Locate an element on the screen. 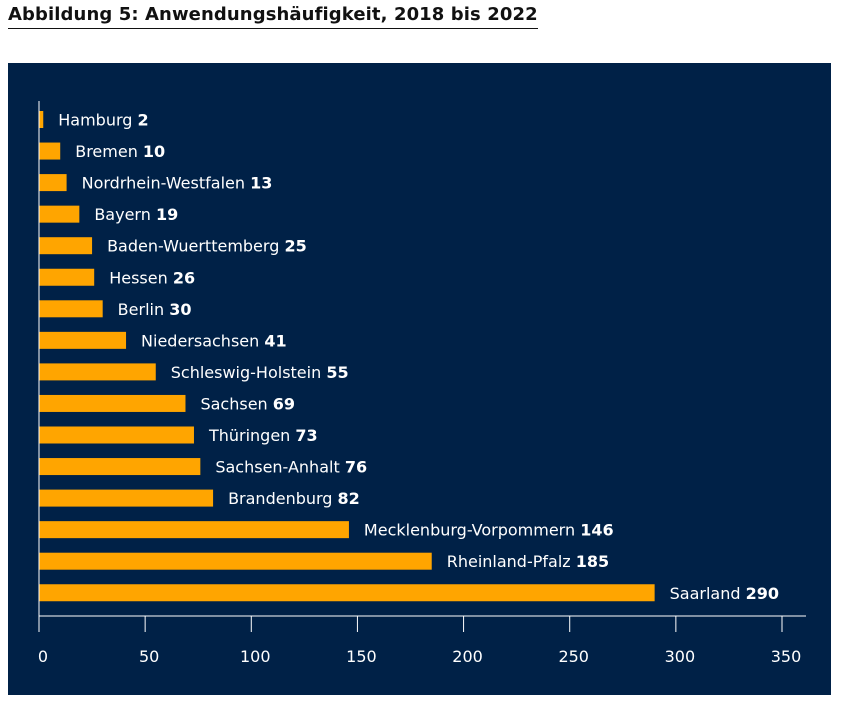 The height and width of the screenshot is (707, 849). bar-baden-wuerttemberg is located at coordinates (66, 246).